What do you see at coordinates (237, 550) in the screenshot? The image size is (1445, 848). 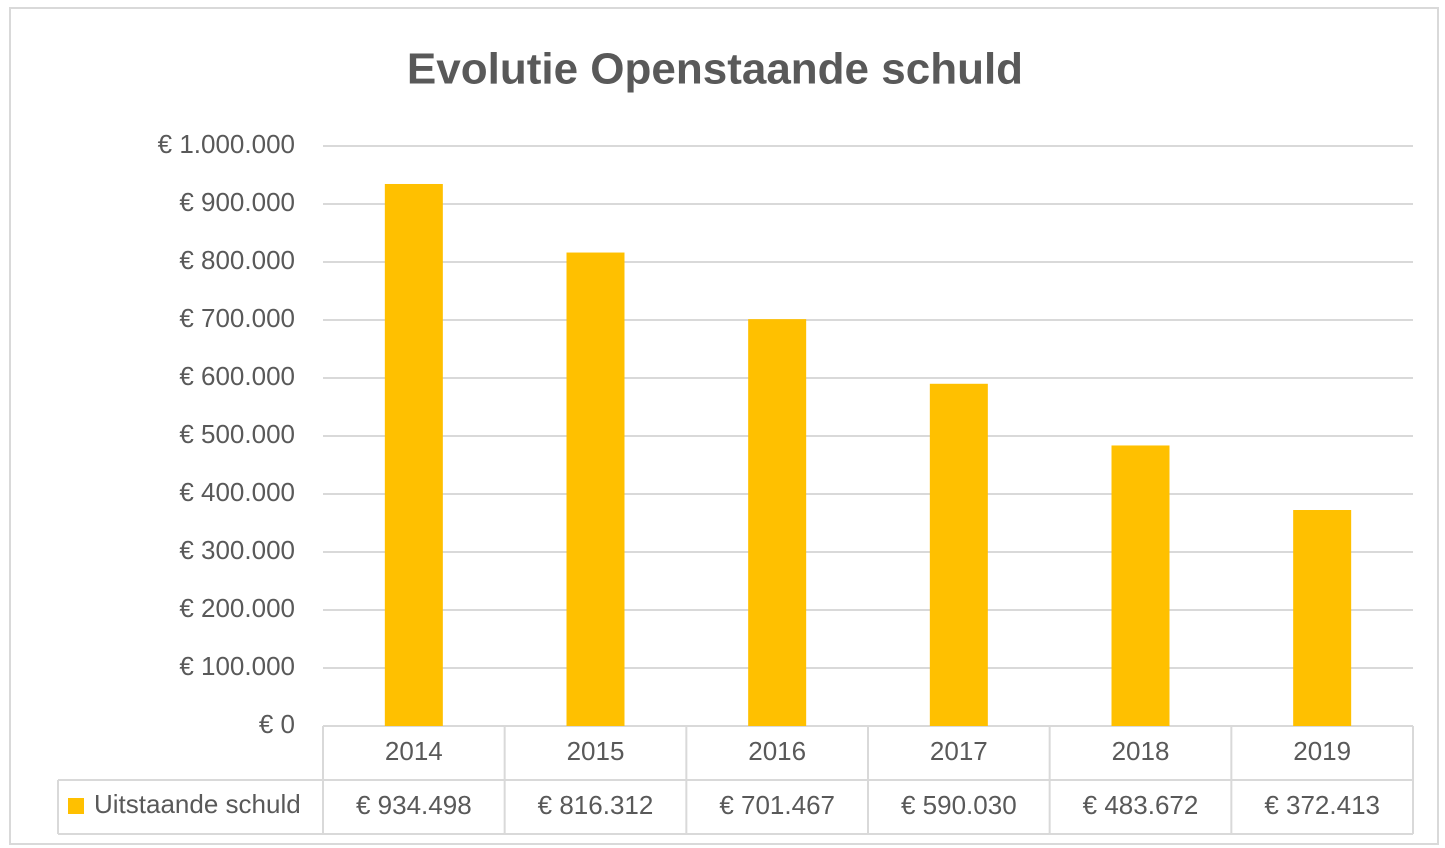 I see `y-tick-label: € 300.000` at bounding box center [237, 550].